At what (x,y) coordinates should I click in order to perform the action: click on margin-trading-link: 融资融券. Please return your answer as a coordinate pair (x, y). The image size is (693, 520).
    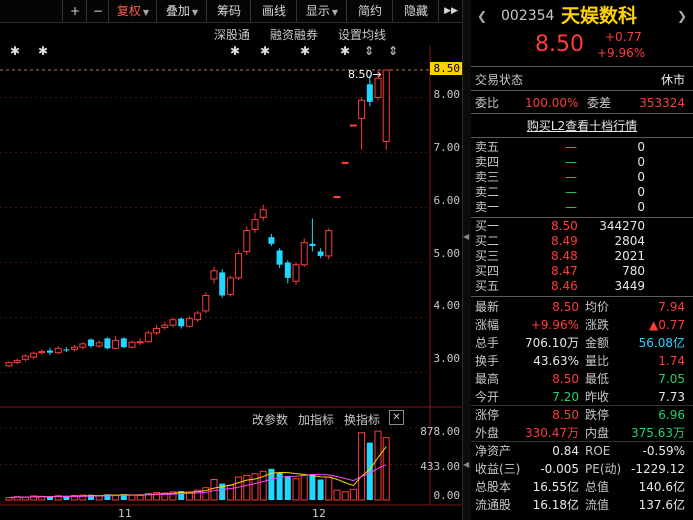
    Looking at the image, I should click on (294, 35).